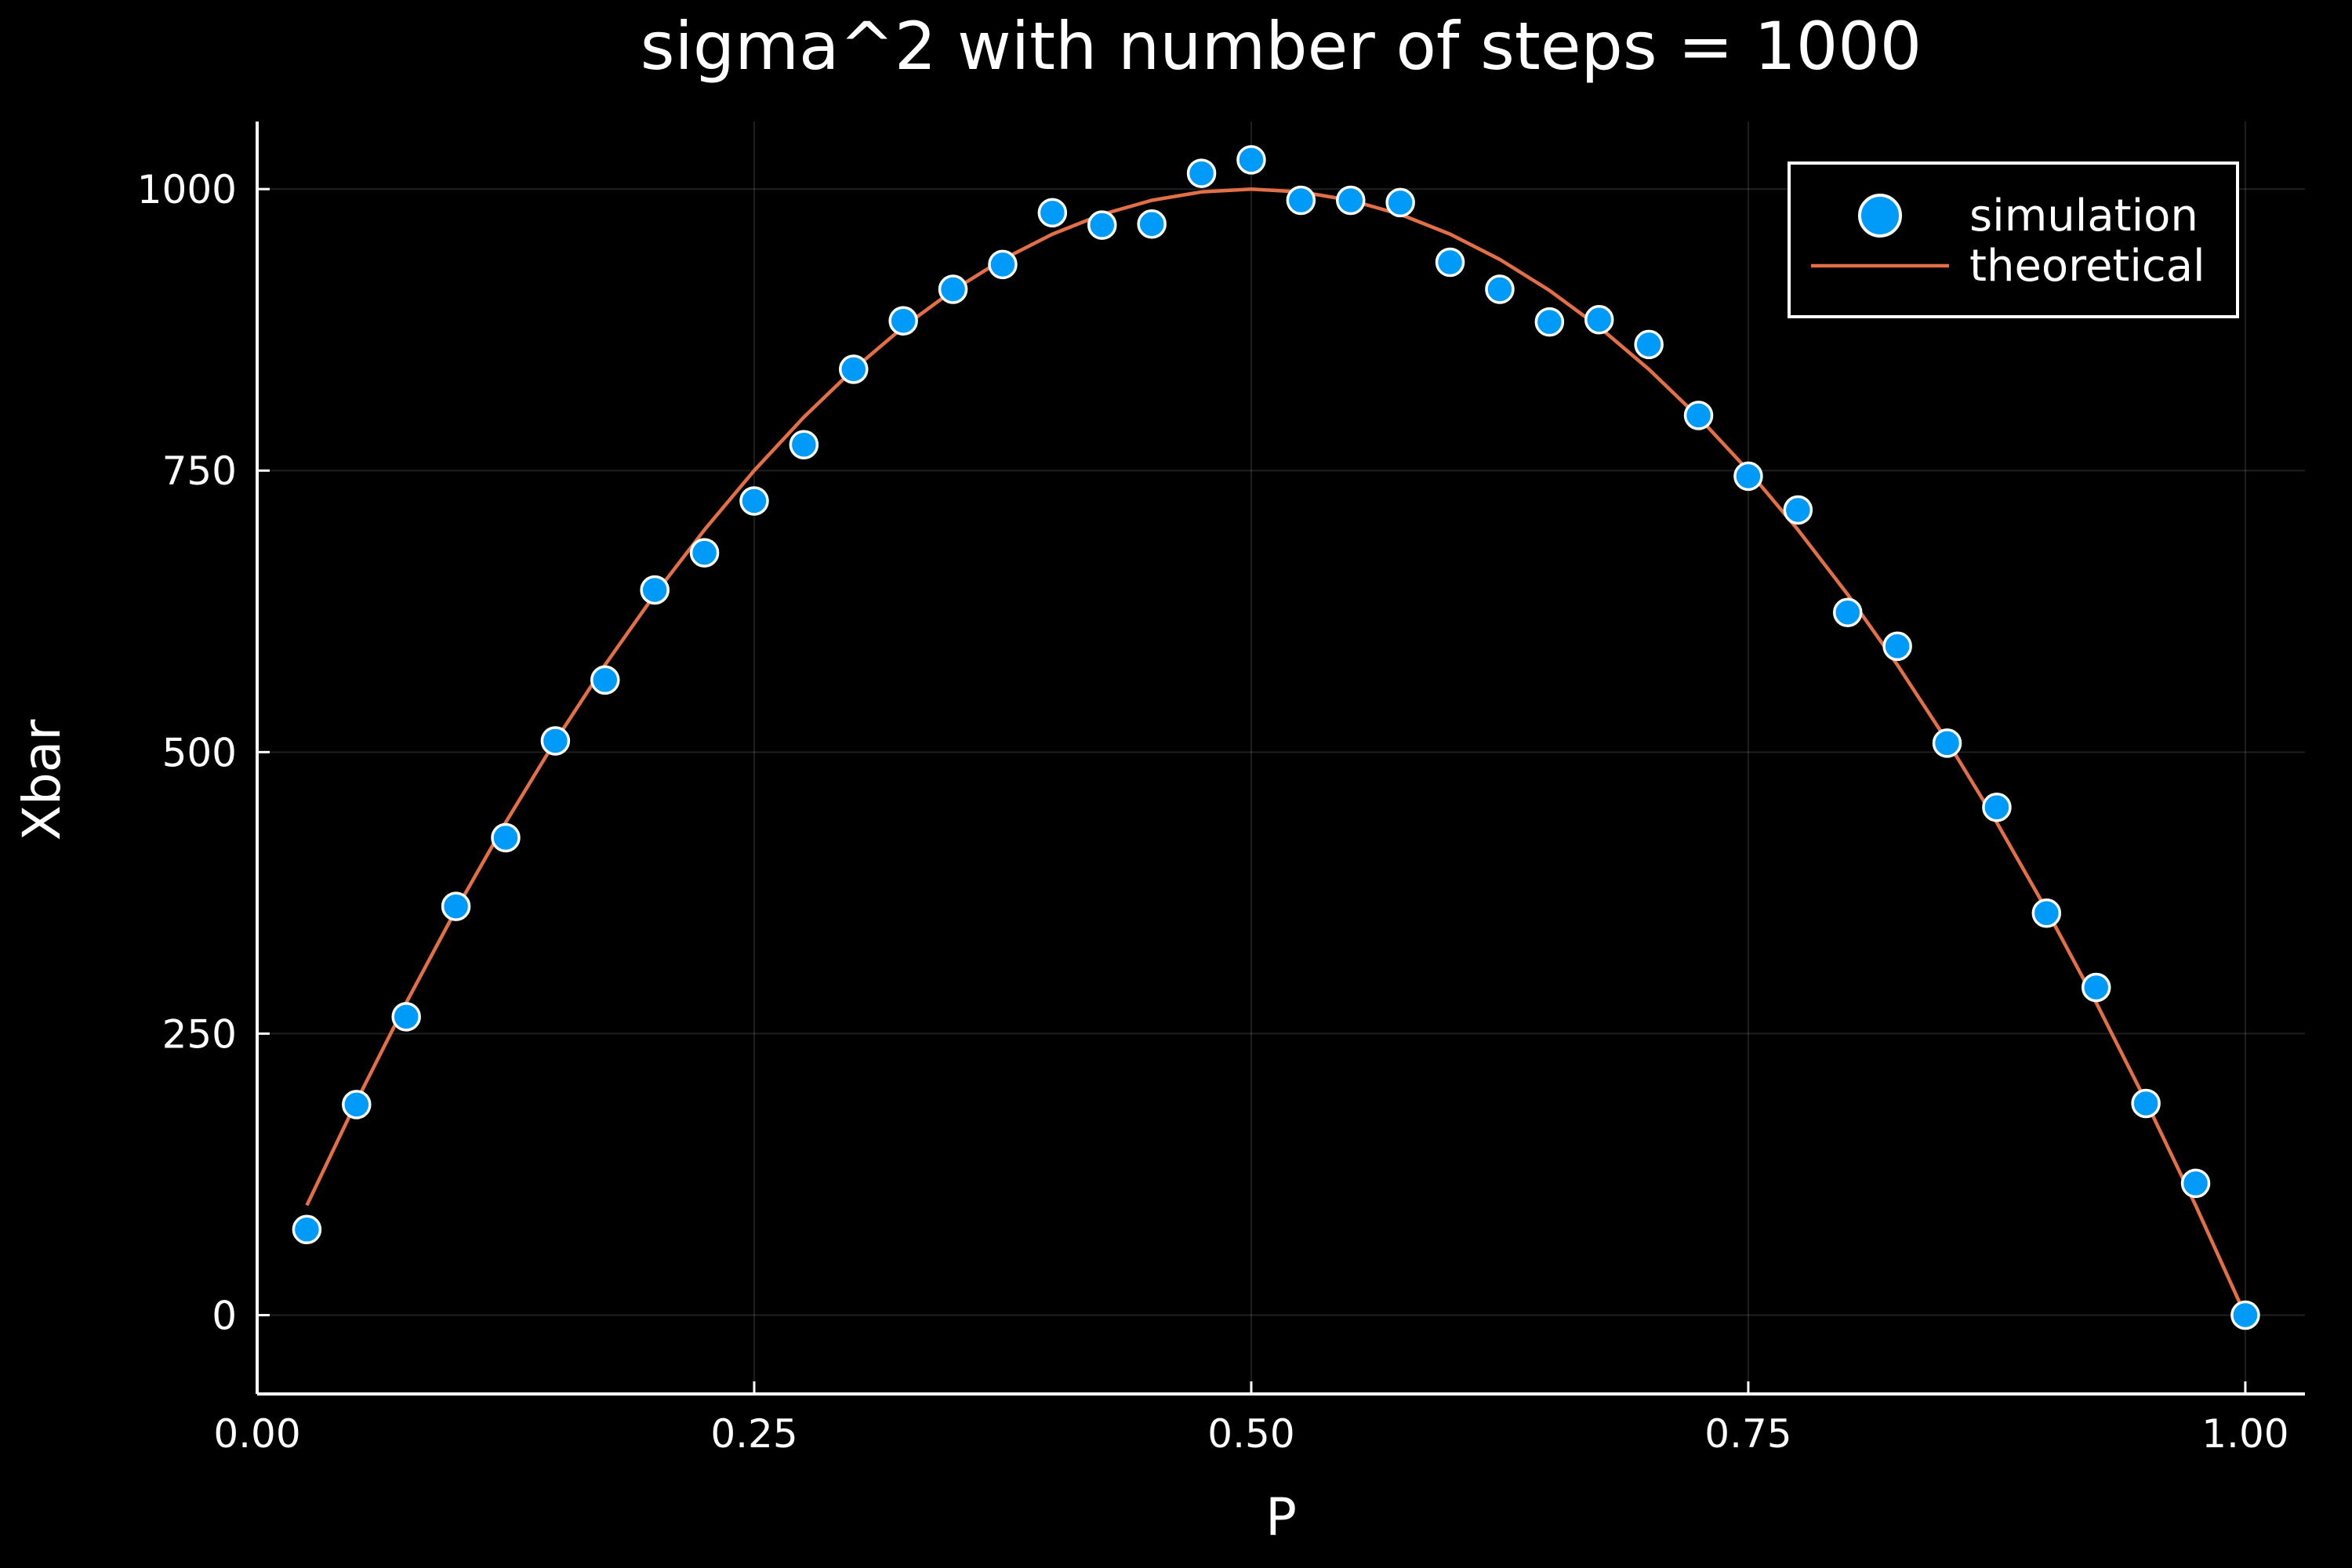 The width and height of the screenshot is (2352, 1568). What do you see at coordinates (1747, 1434) in the screenshot?
I see `x-tick-label: 0.75` at bounding box center [1747, 1434].